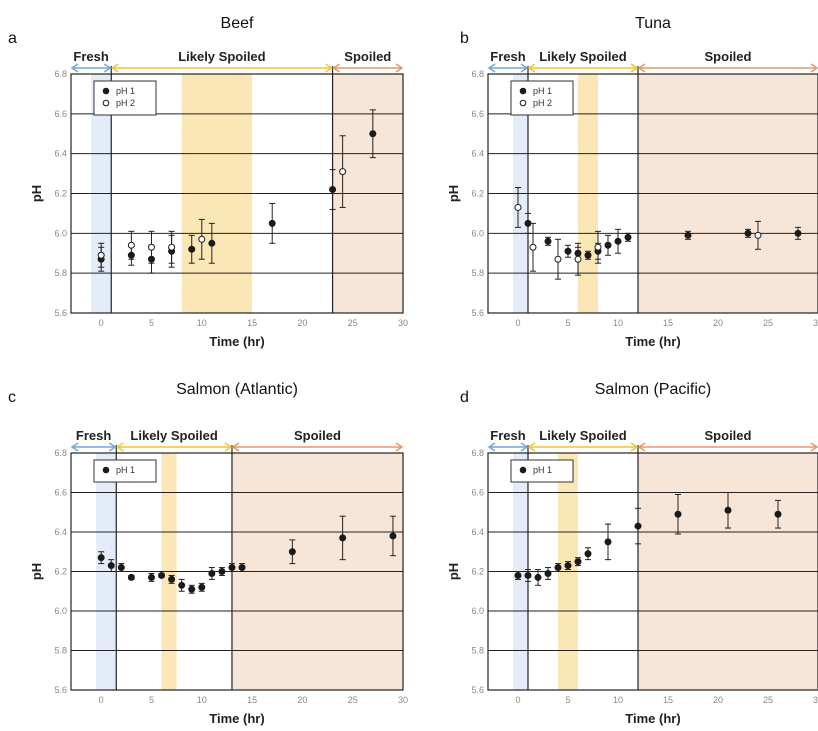  Describe the element at coordinates (12, 38) in the screenshot. I see `panel-letter: a` at that location.